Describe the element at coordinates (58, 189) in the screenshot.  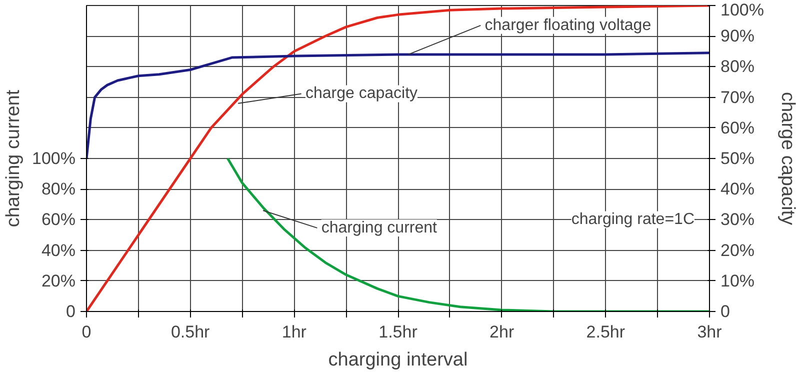
I see `y-tick-label: 80%` at that location.